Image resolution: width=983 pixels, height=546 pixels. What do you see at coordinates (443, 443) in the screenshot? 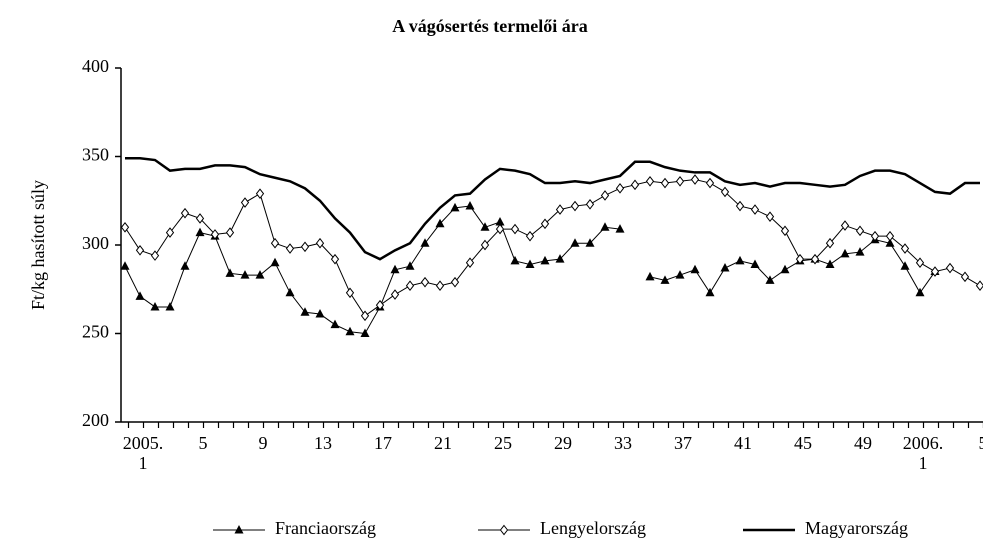
I see `x-tick-label: 21` at bounding box center [443, 443].